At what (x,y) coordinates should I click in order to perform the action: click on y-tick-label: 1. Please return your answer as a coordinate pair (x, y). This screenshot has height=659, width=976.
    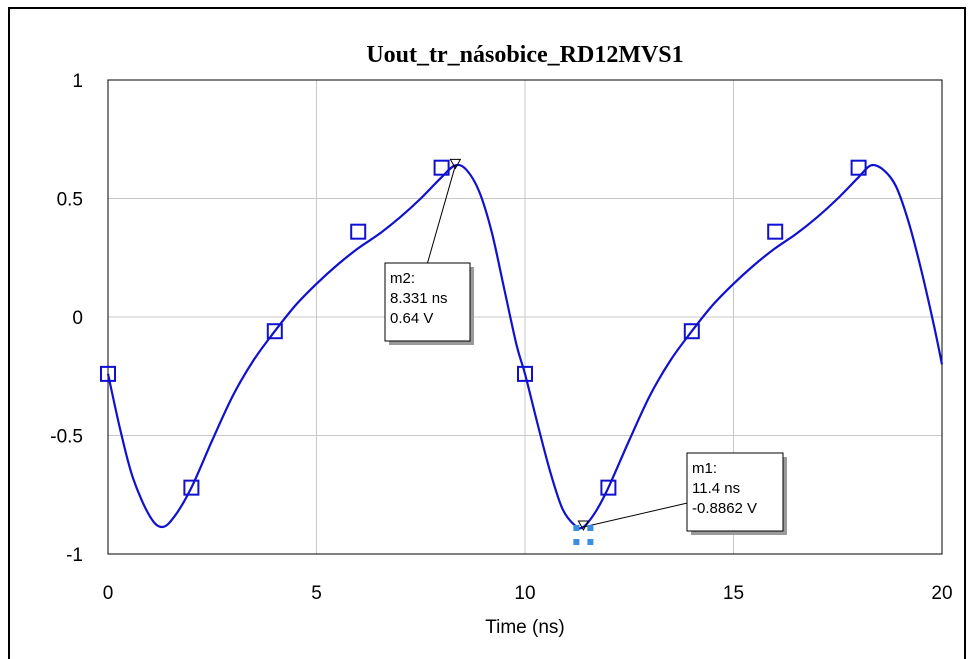
    Looking at the image, I should click on (77, 81).